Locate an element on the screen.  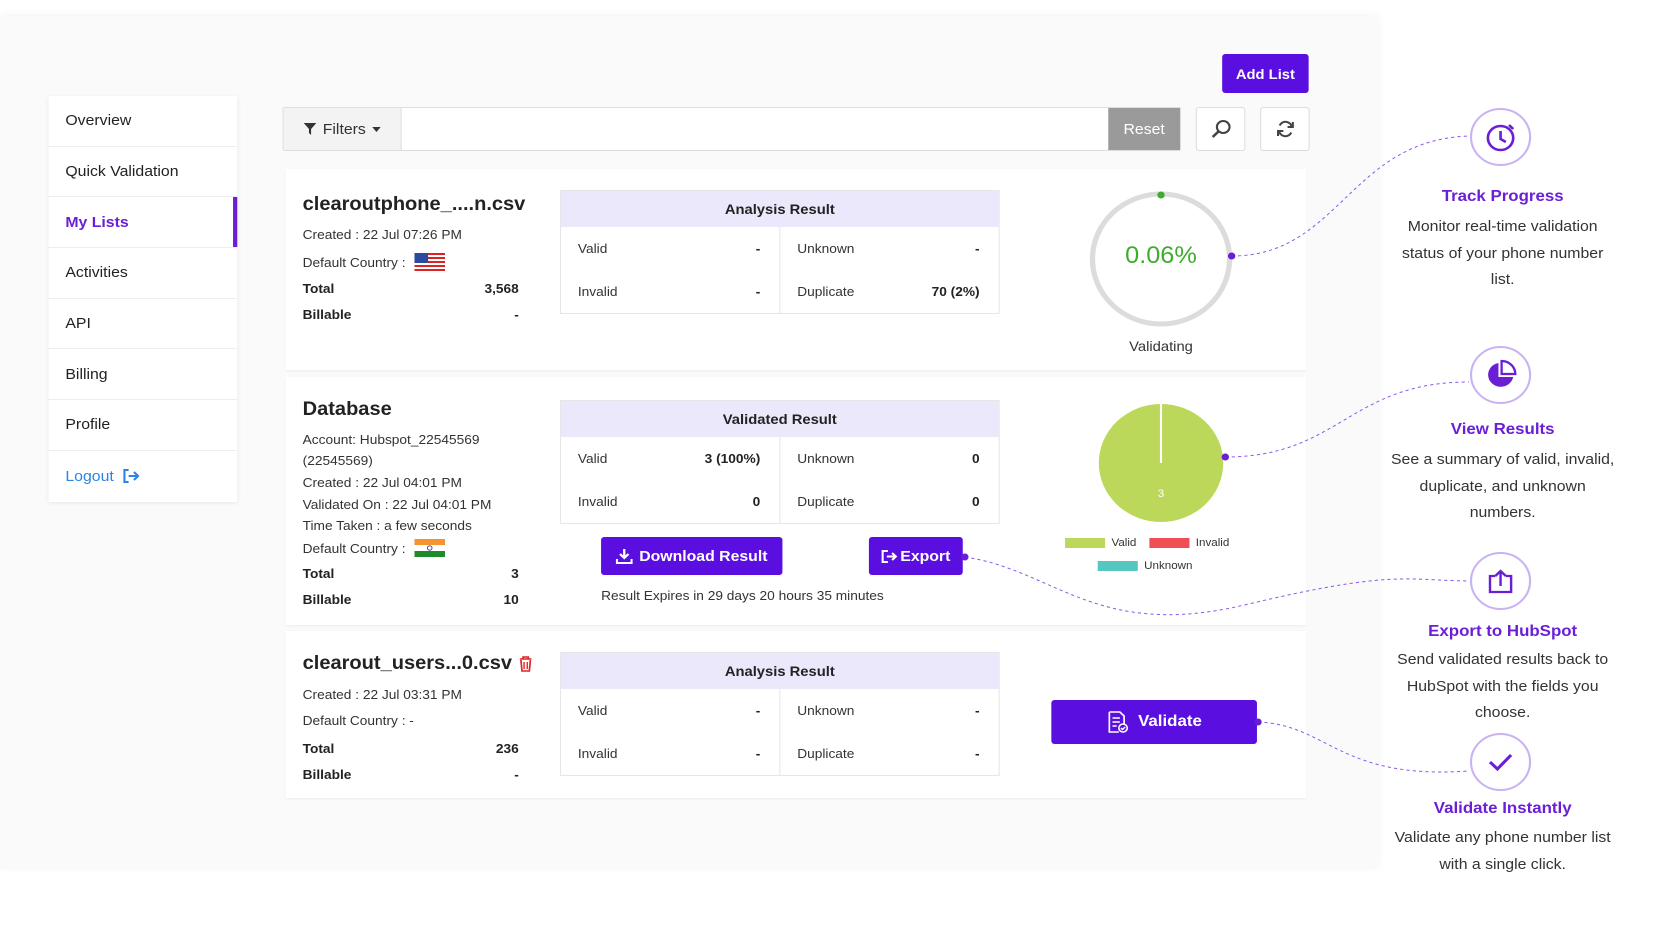
created-date: Created : 22 Jul 04:01 PM is located at coordinates (382, 482).